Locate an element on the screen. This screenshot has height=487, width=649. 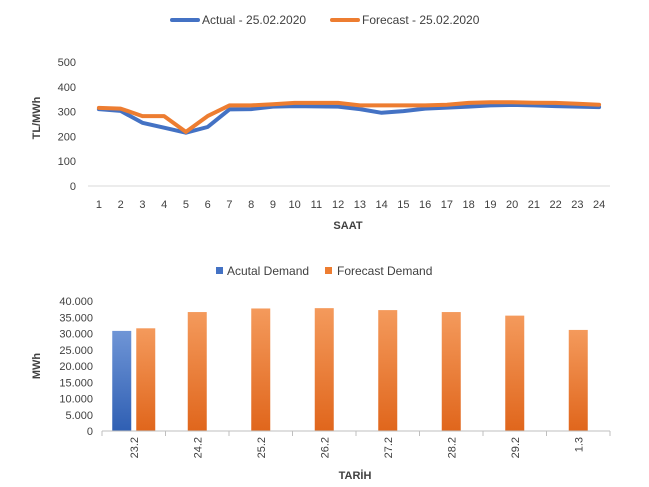
line-x-tick-label: 16 is located at coordinates (425, 205).